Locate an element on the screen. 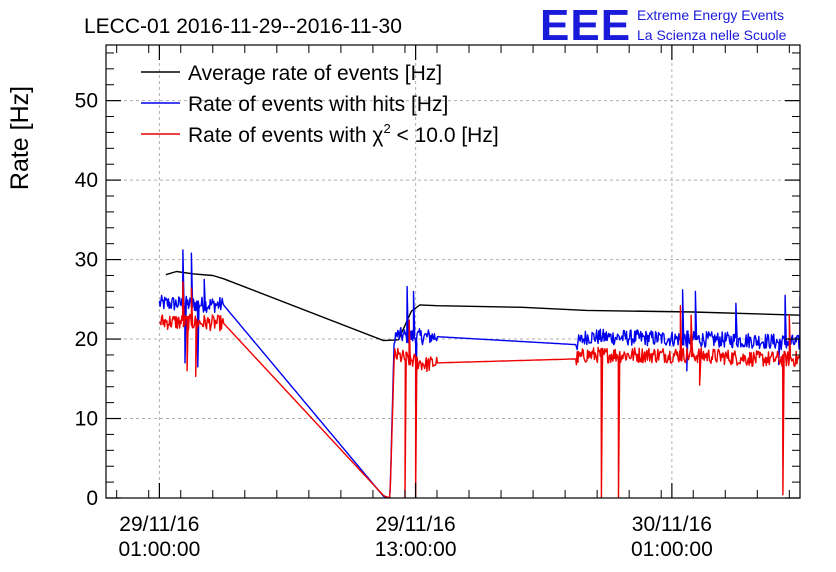 This screenshot has height=572, width=836. legend-label-chi2: Rate of events with χ2 < 10.0 [Hz] is located at coordinates (343, 134).